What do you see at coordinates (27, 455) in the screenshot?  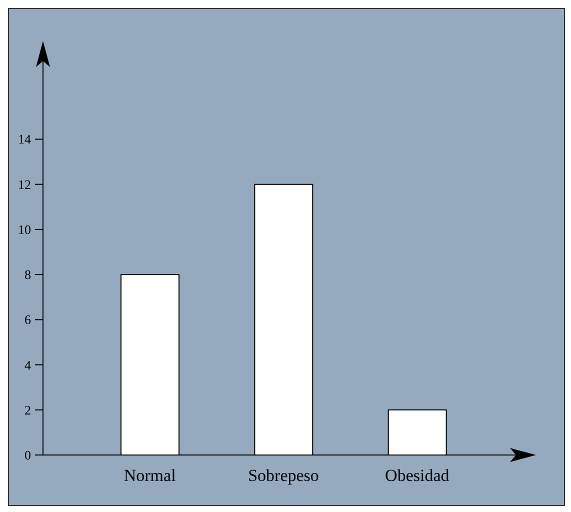 I see `y-tick-label: 0` at bounding box center [27, 455].